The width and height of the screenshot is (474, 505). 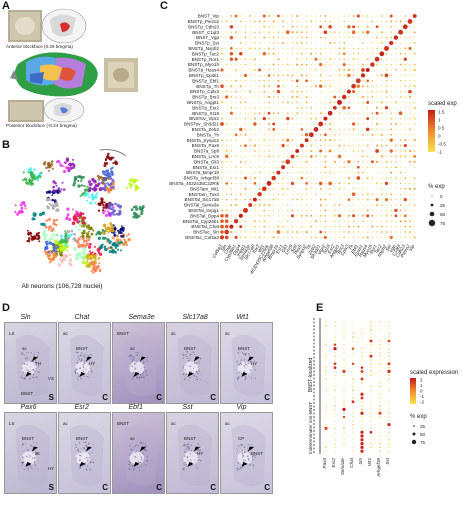 I want to click on ish-region-label: CP, so click(x=241, y=438).